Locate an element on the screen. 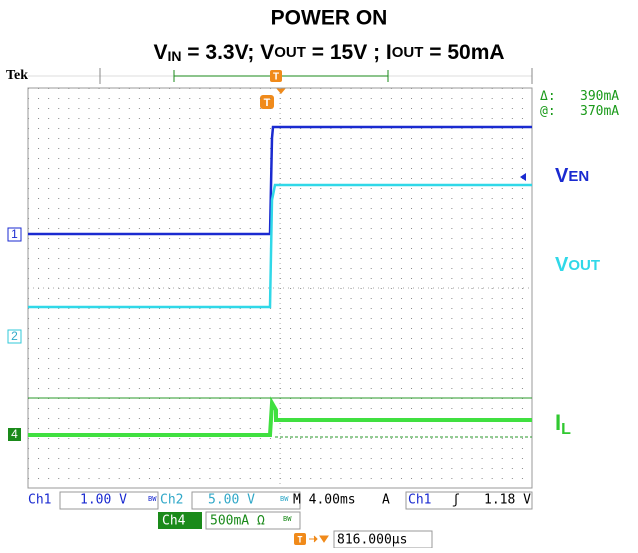 The image size is (638, 553). text: 1 is located at coordinates (14, 234).